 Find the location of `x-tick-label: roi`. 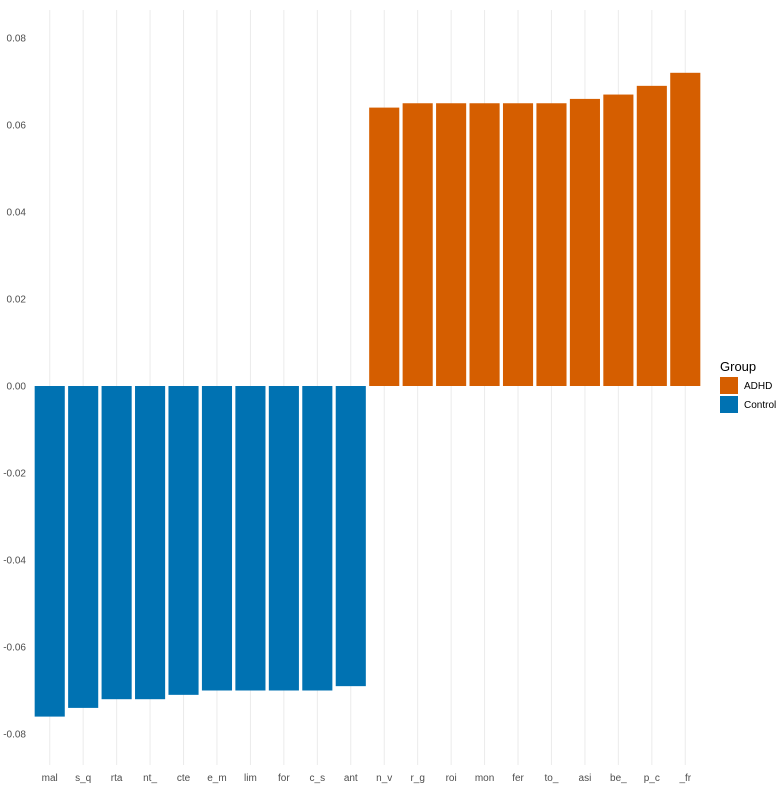

x-tick-label: roi is located at coordinates (451, 778).